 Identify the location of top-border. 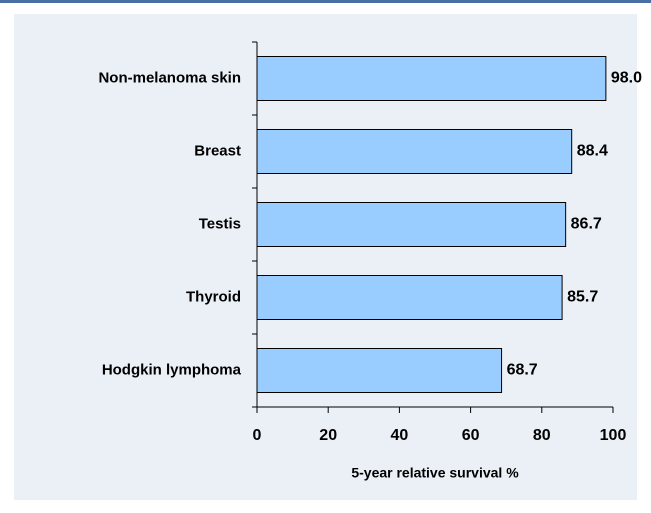
(325, 1).